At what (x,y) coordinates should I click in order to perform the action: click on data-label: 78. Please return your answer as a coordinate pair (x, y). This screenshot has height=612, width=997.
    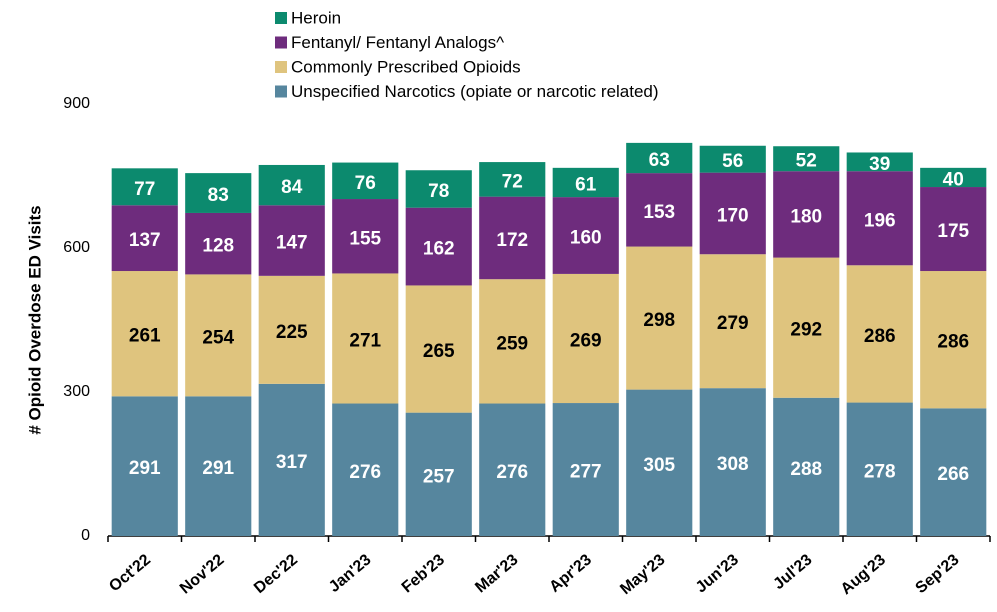
    Looking at the image, I should click on (438, 191).